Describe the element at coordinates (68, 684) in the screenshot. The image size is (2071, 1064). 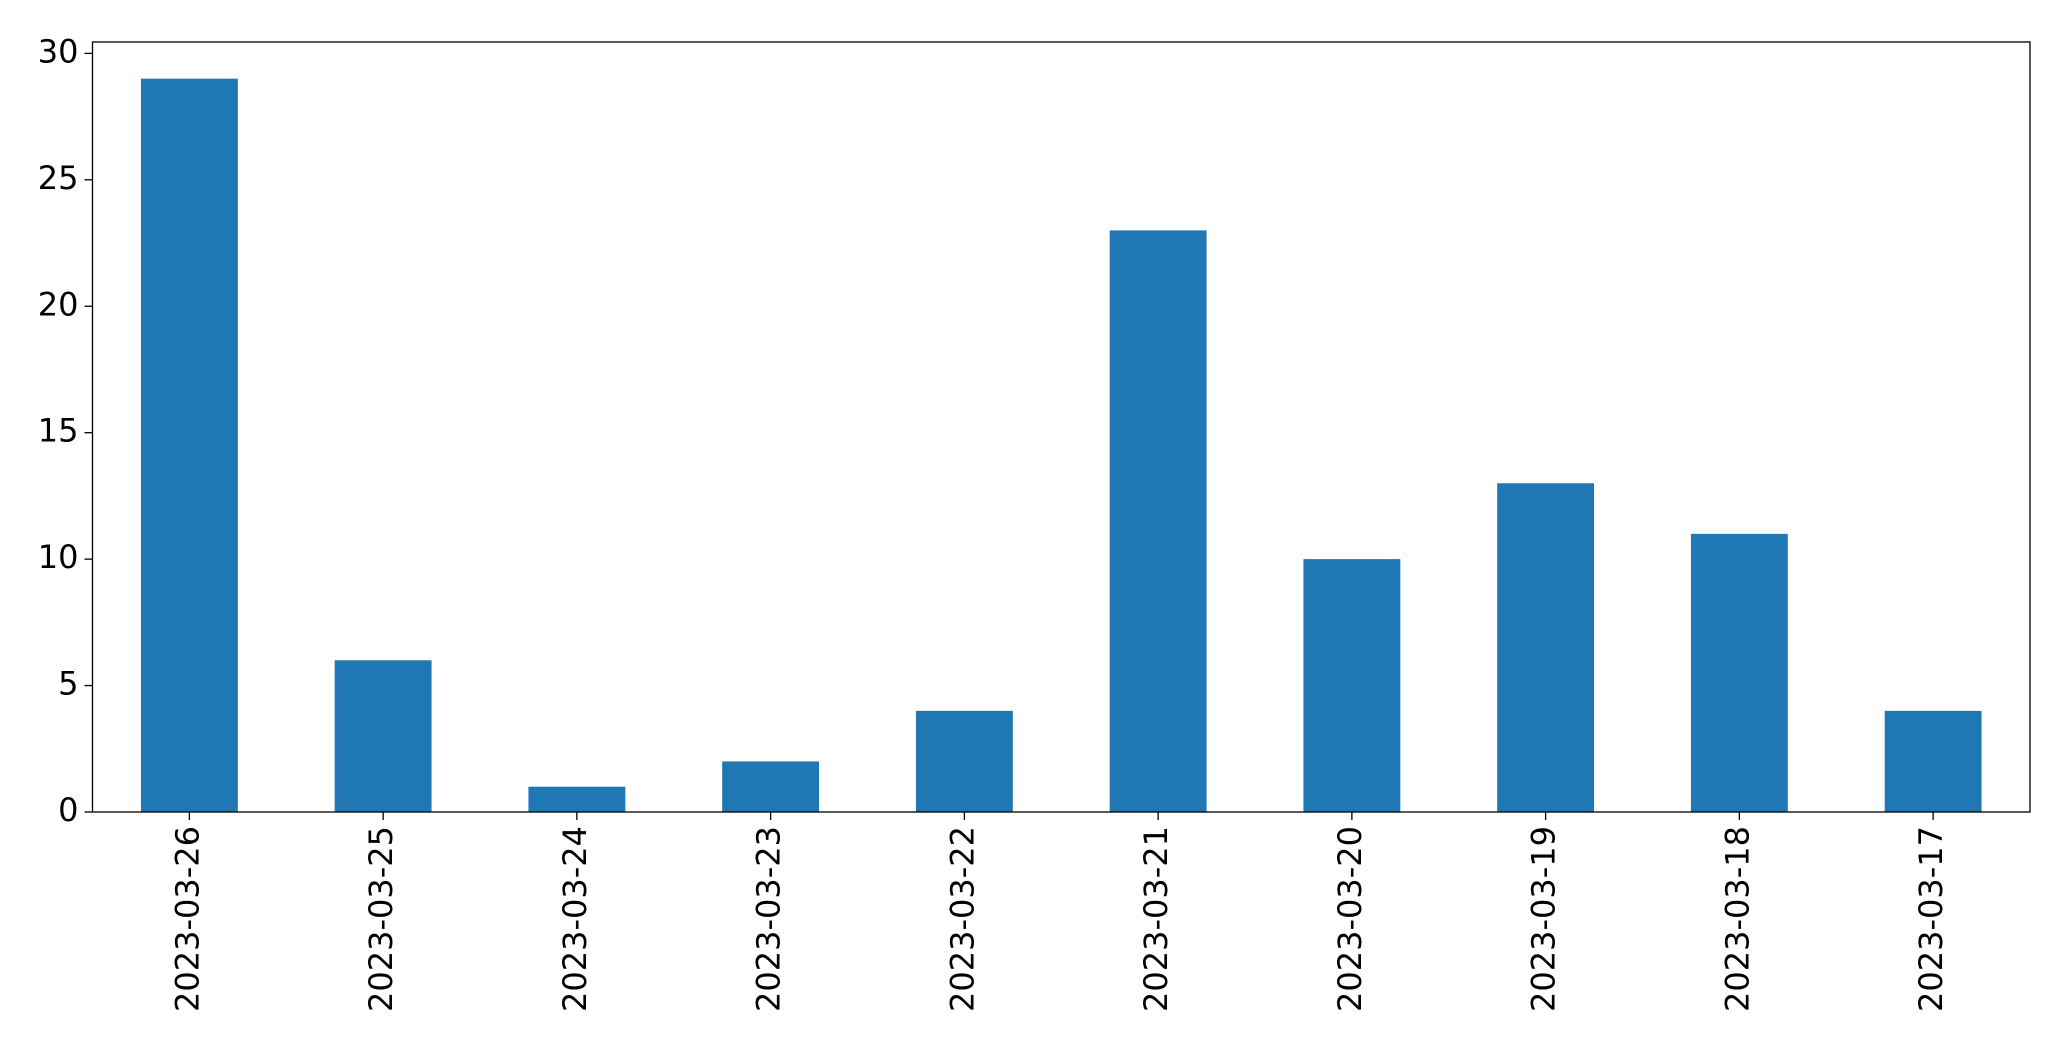
I see `y-tick-label: 5` at that location.